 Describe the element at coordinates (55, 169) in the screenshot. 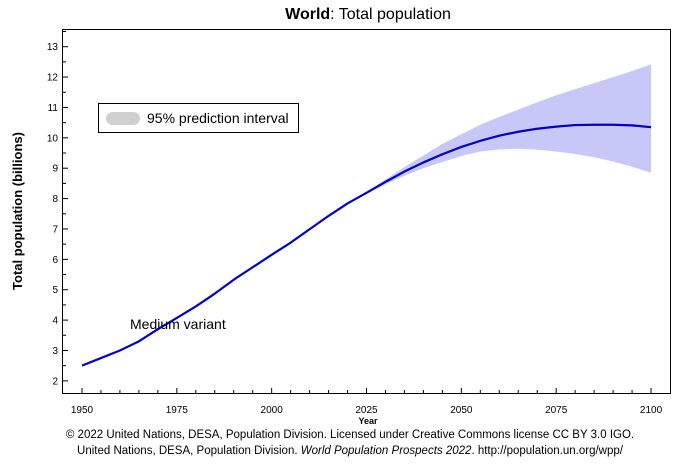

I see `y-tick-label: 9` at that location.